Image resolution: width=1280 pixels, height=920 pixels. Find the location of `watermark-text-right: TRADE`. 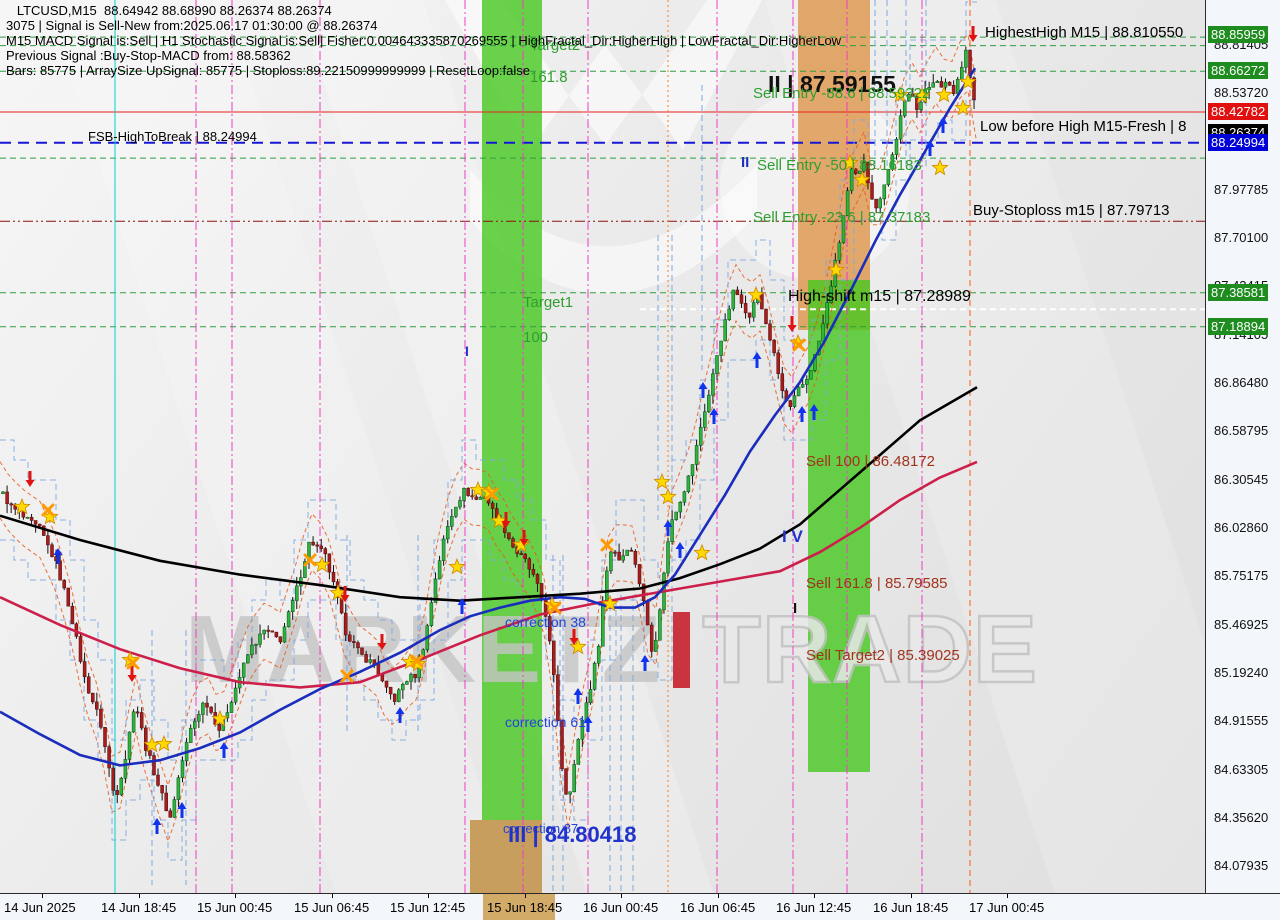

watermark-text-right: TRADE is located at coordinates (869, 649).